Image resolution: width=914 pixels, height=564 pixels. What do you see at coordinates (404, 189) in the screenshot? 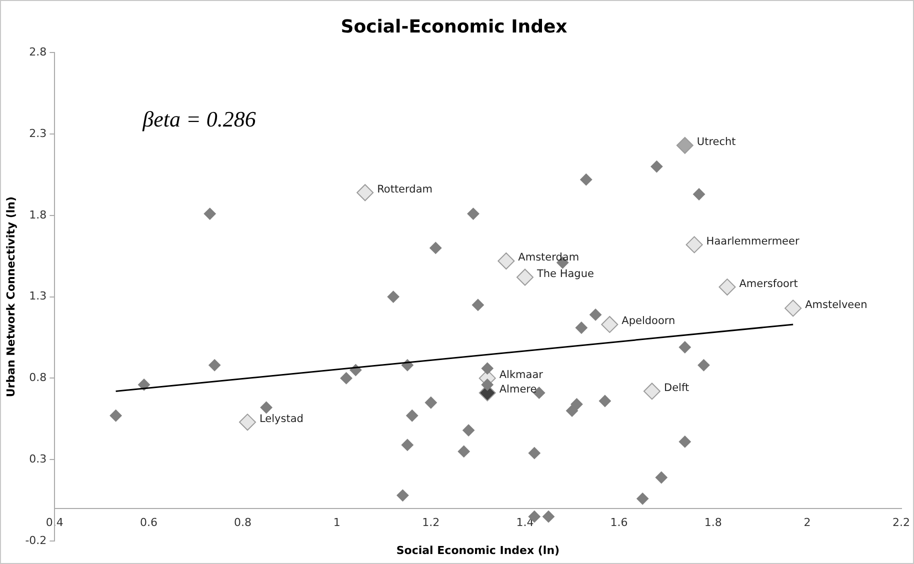
I see `annotation: Rotterdam` at bounding box center [404, 189].